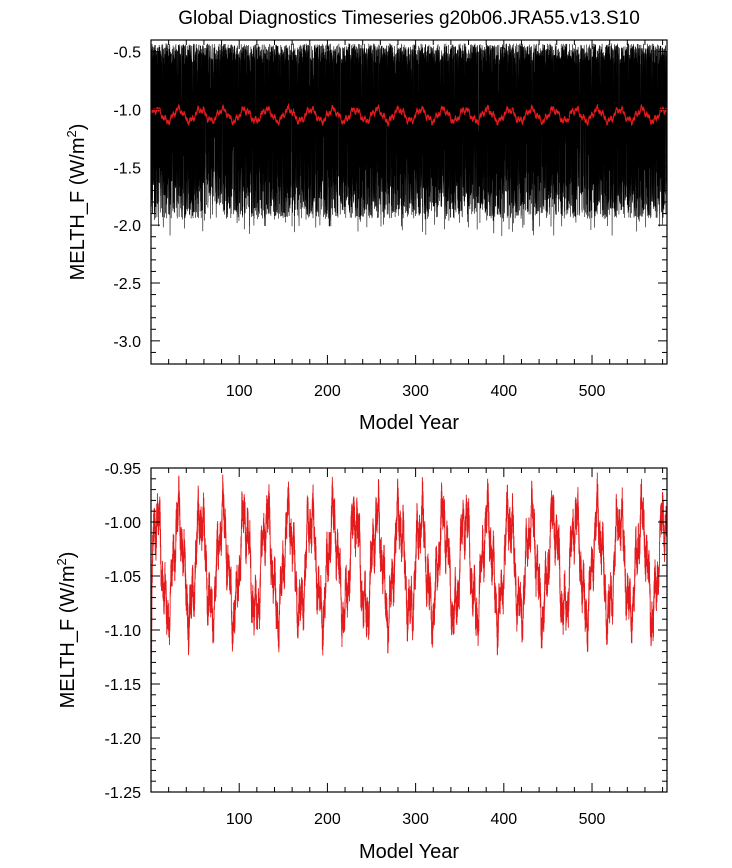 The height and width of the screenshot is (868, 732). I want to click on bottom-y-tick-label: -0.95, so click(123, 469).